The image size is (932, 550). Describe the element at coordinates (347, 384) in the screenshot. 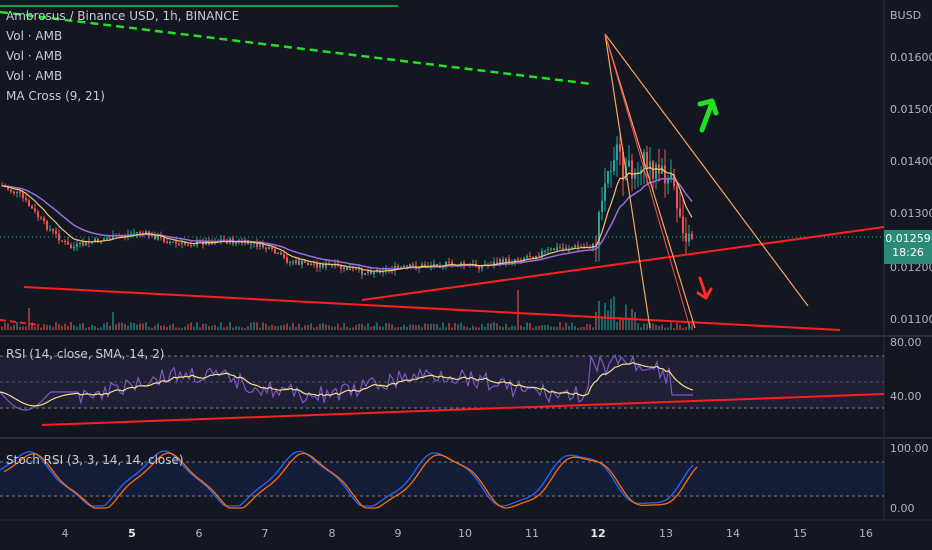

I see `rsi-ma-line` at that location.